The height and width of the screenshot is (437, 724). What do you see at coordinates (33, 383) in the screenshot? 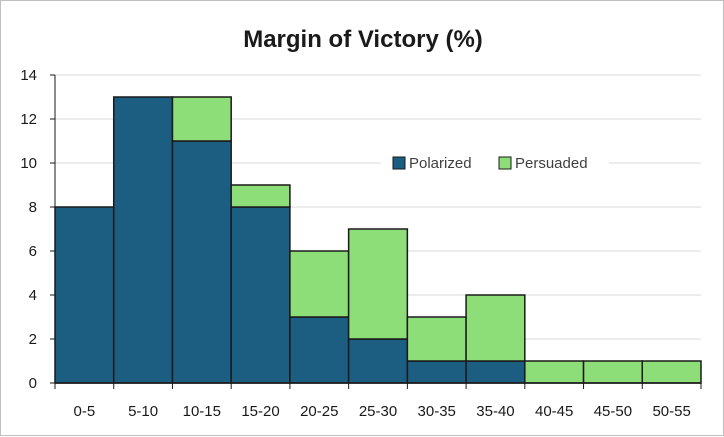
I see `y-tick-label: 0` at bounding box center [33, 383].